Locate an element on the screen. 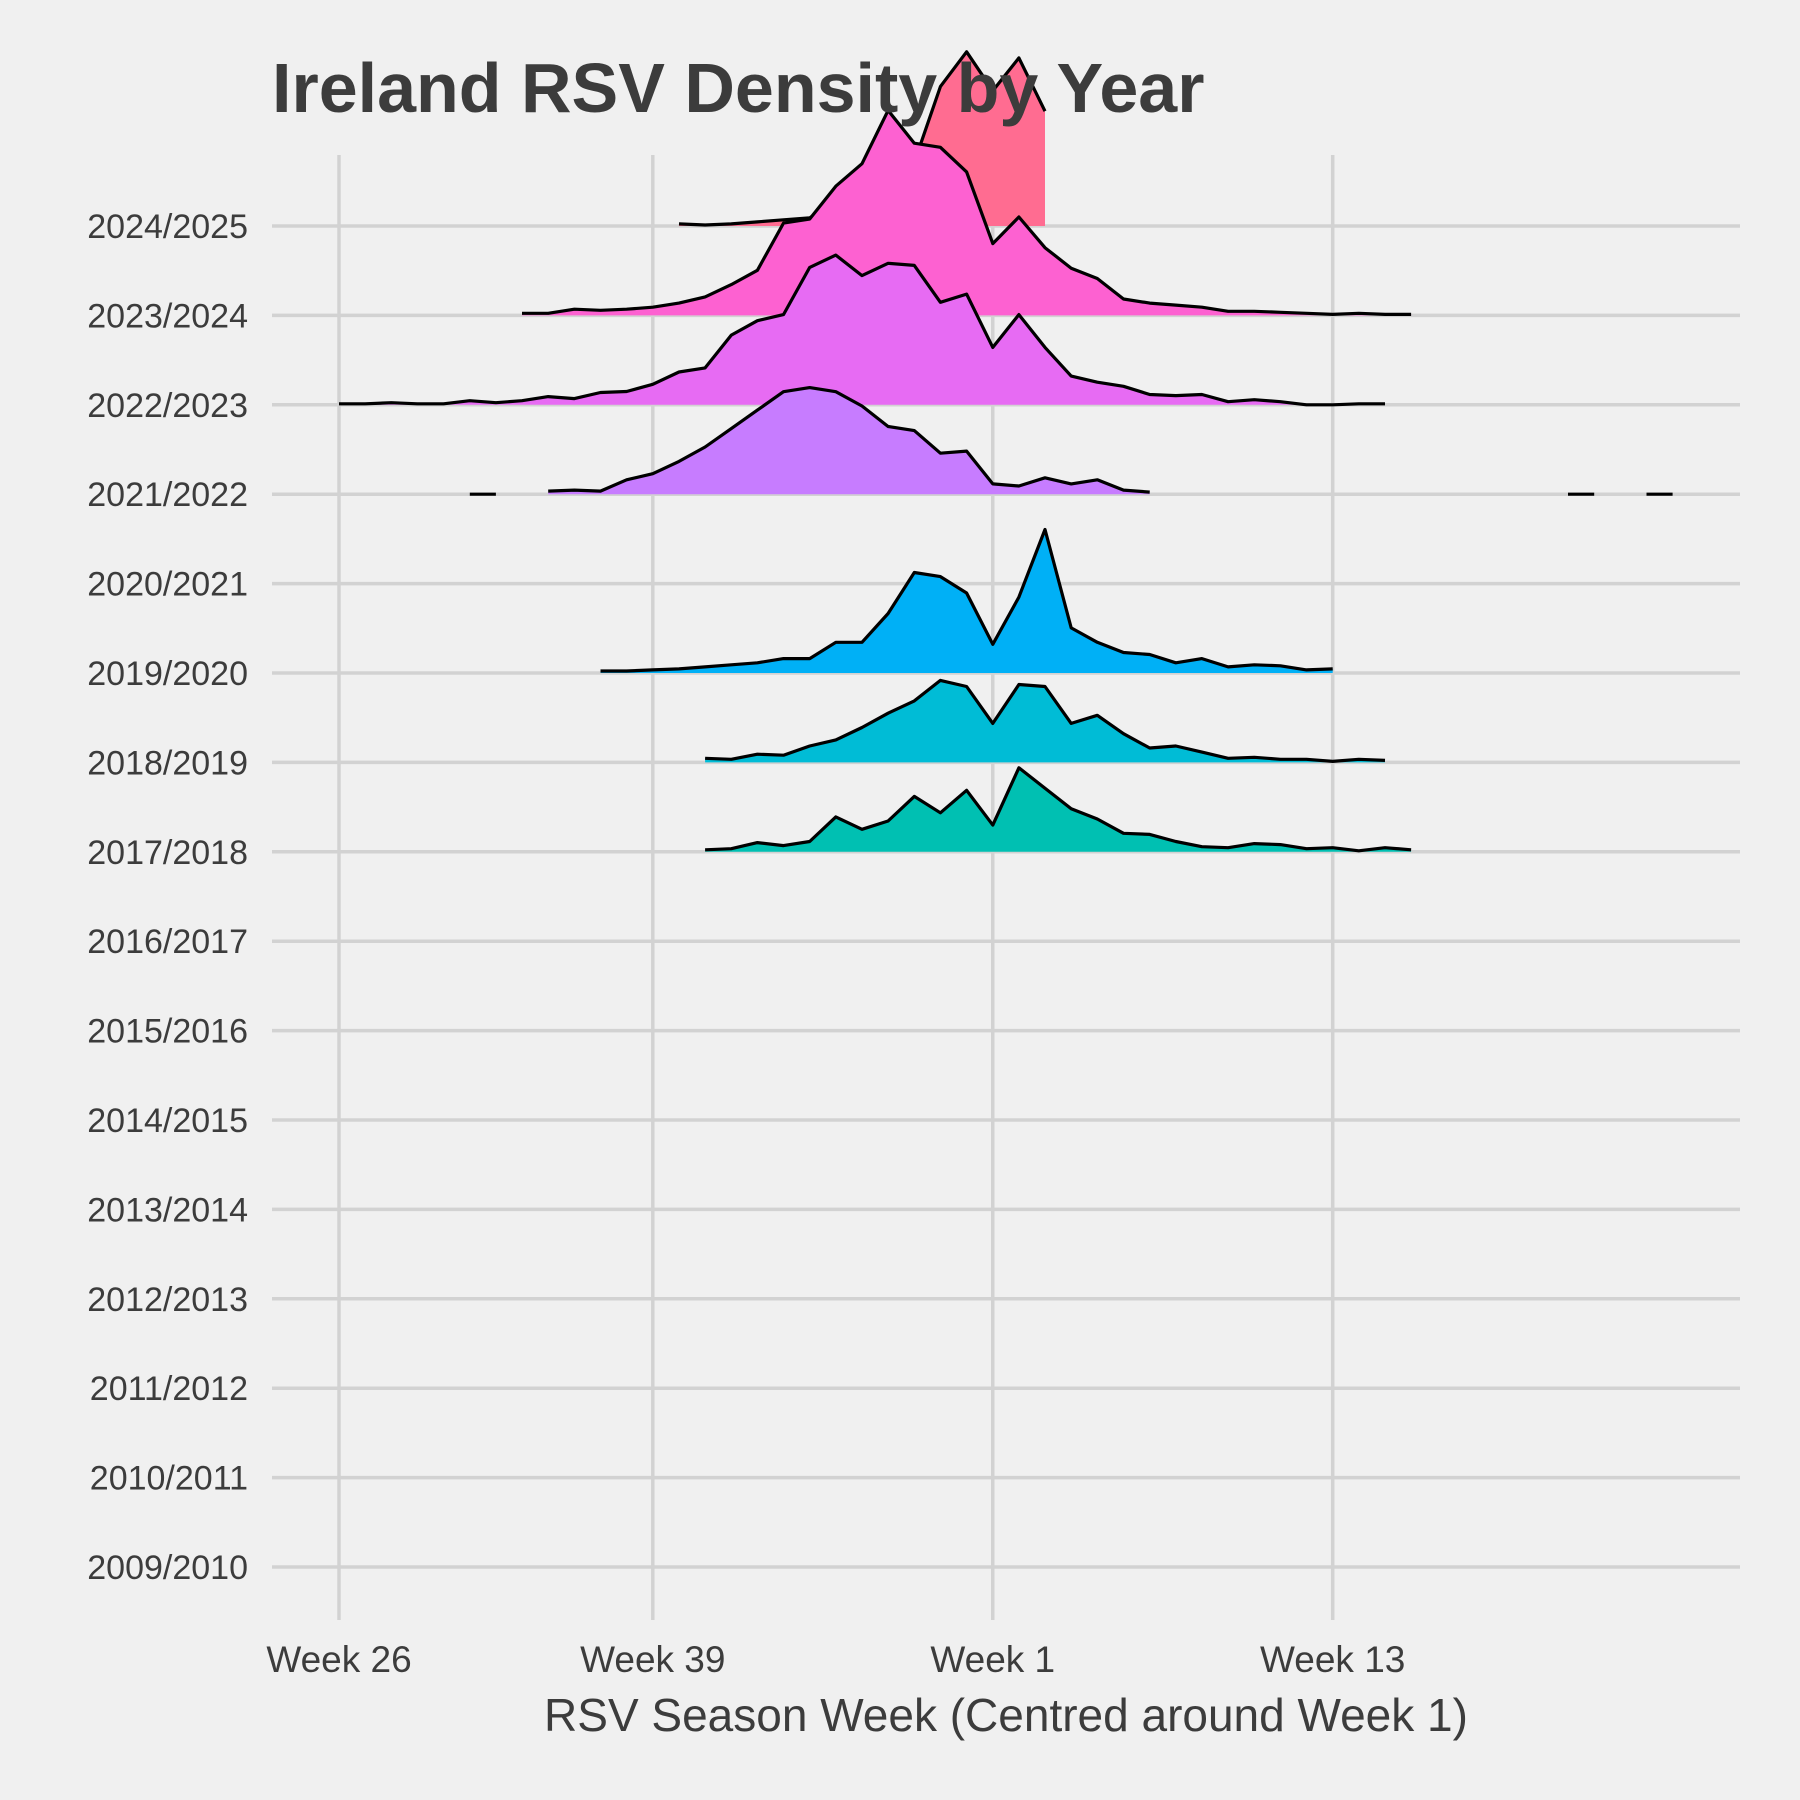 This screenshot has width=1800, height=1800. x-tick-labels: Week 26 Week 39 Week 1 Week 13 is located at coordinates (835, 1659).